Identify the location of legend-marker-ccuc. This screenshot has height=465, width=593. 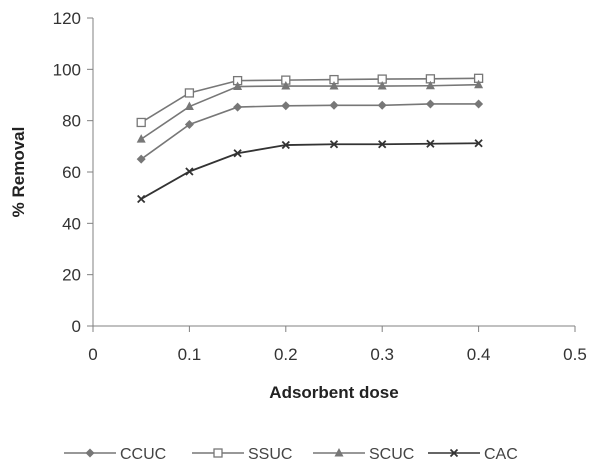
(90, 453).